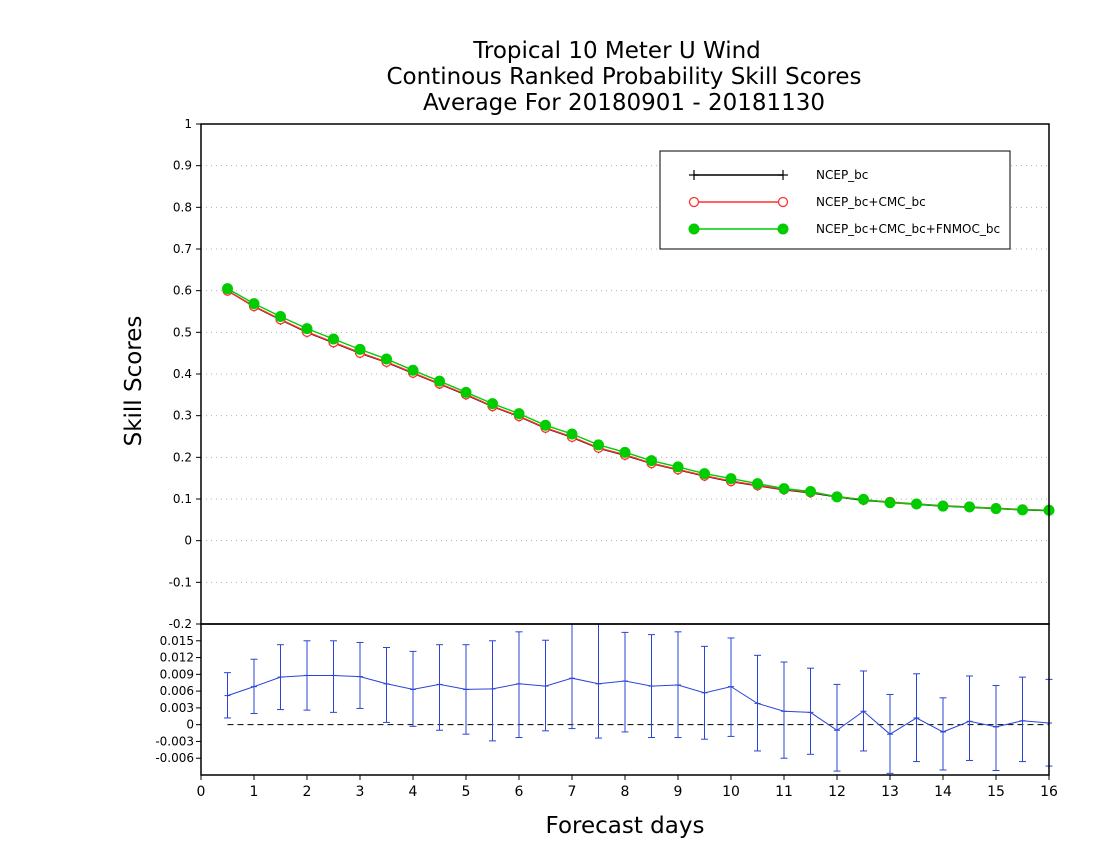 The image size is (1100, 850). Describe the element at coordinates (731, 792) in the screenshot. I see `x-tick-label: 10` at that location.